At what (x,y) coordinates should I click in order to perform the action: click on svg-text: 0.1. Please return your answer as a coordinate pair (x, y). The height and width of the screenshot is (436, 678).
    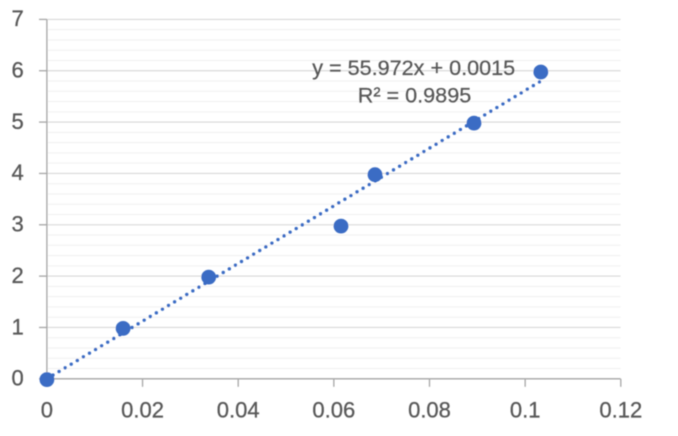
    Looking at the image, I should click on (525, 410).